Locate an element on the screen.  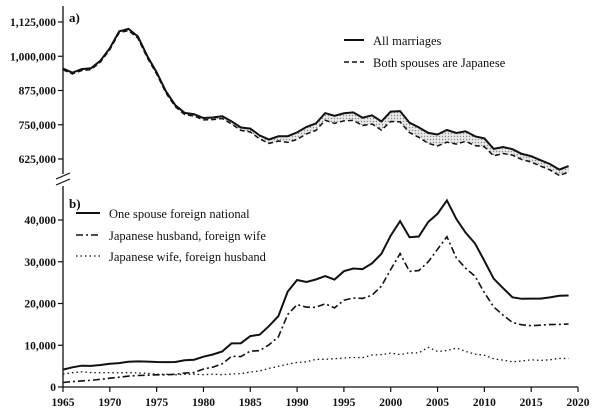
panel-label-a: a) is located at coordinates (74, 17).